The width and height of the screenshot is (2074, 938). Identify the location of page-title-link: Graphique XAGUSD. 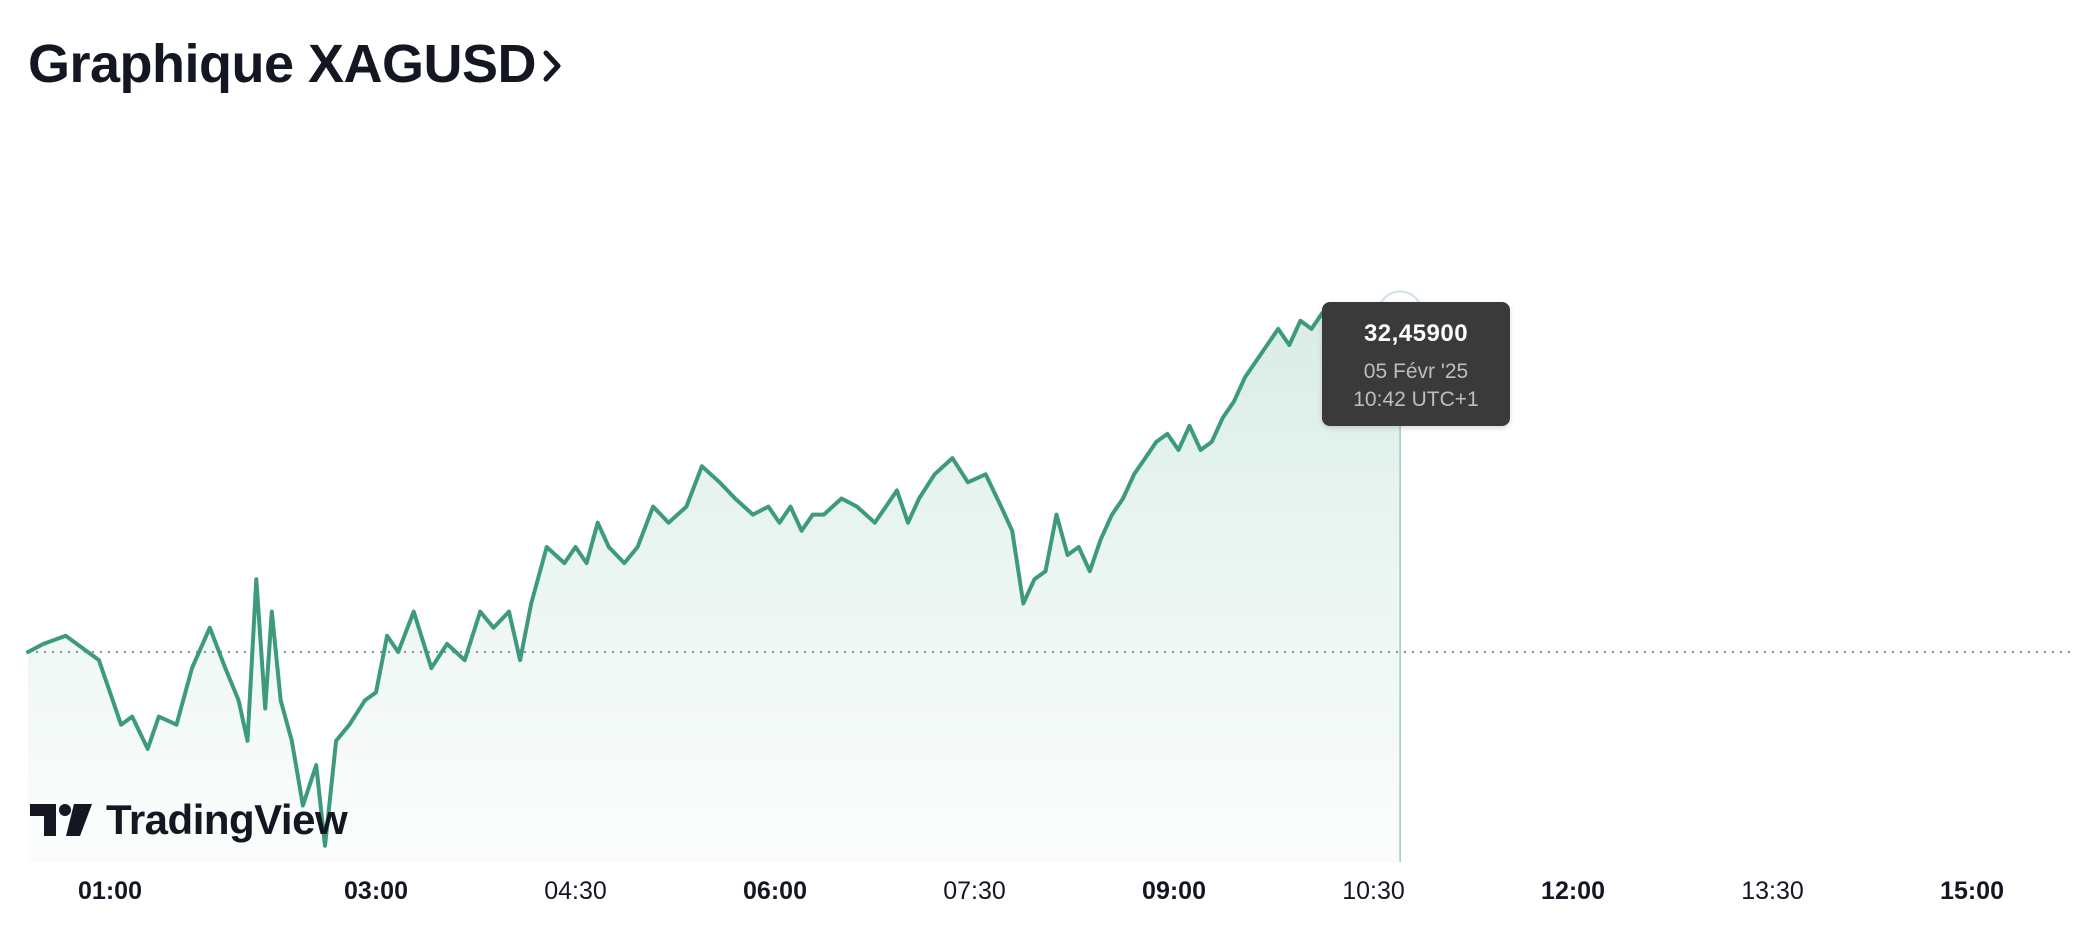
(296, 64).